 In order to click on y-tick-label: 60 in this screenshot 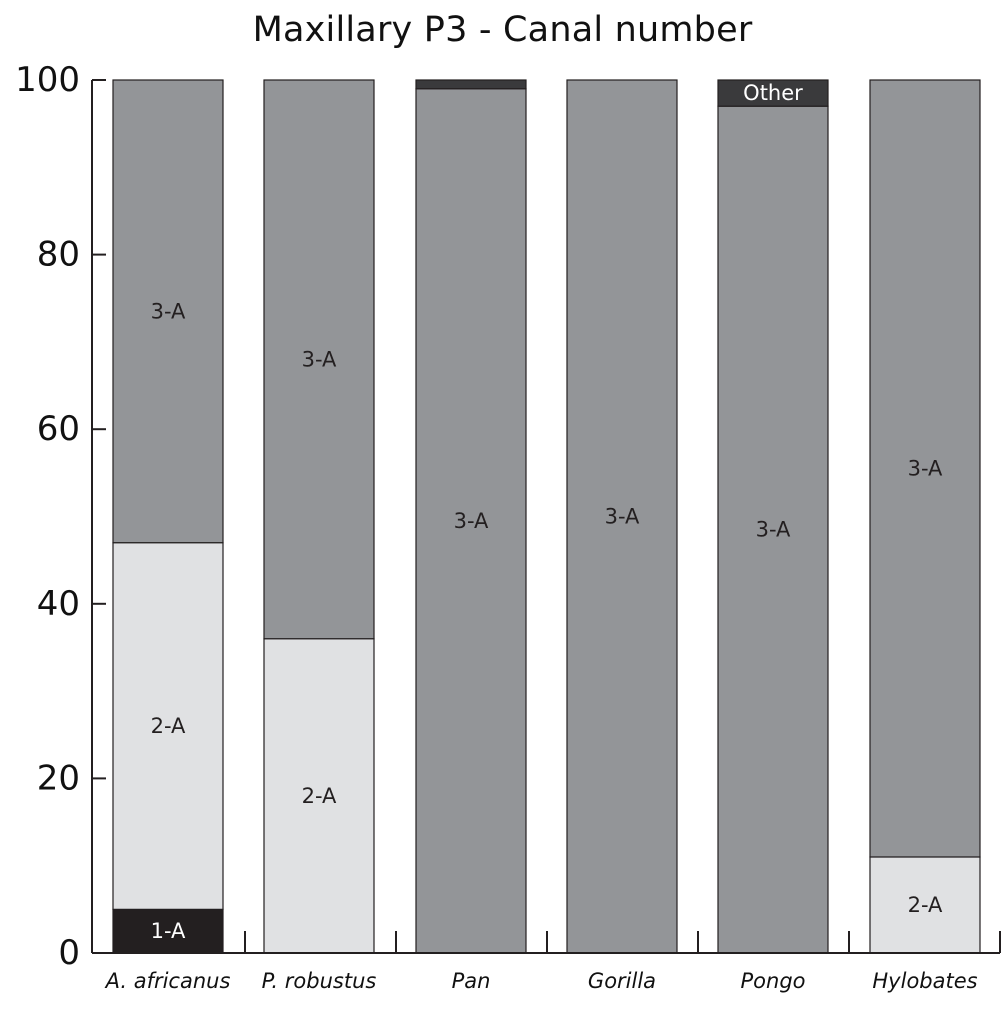, I will do `click(58, 429)`.